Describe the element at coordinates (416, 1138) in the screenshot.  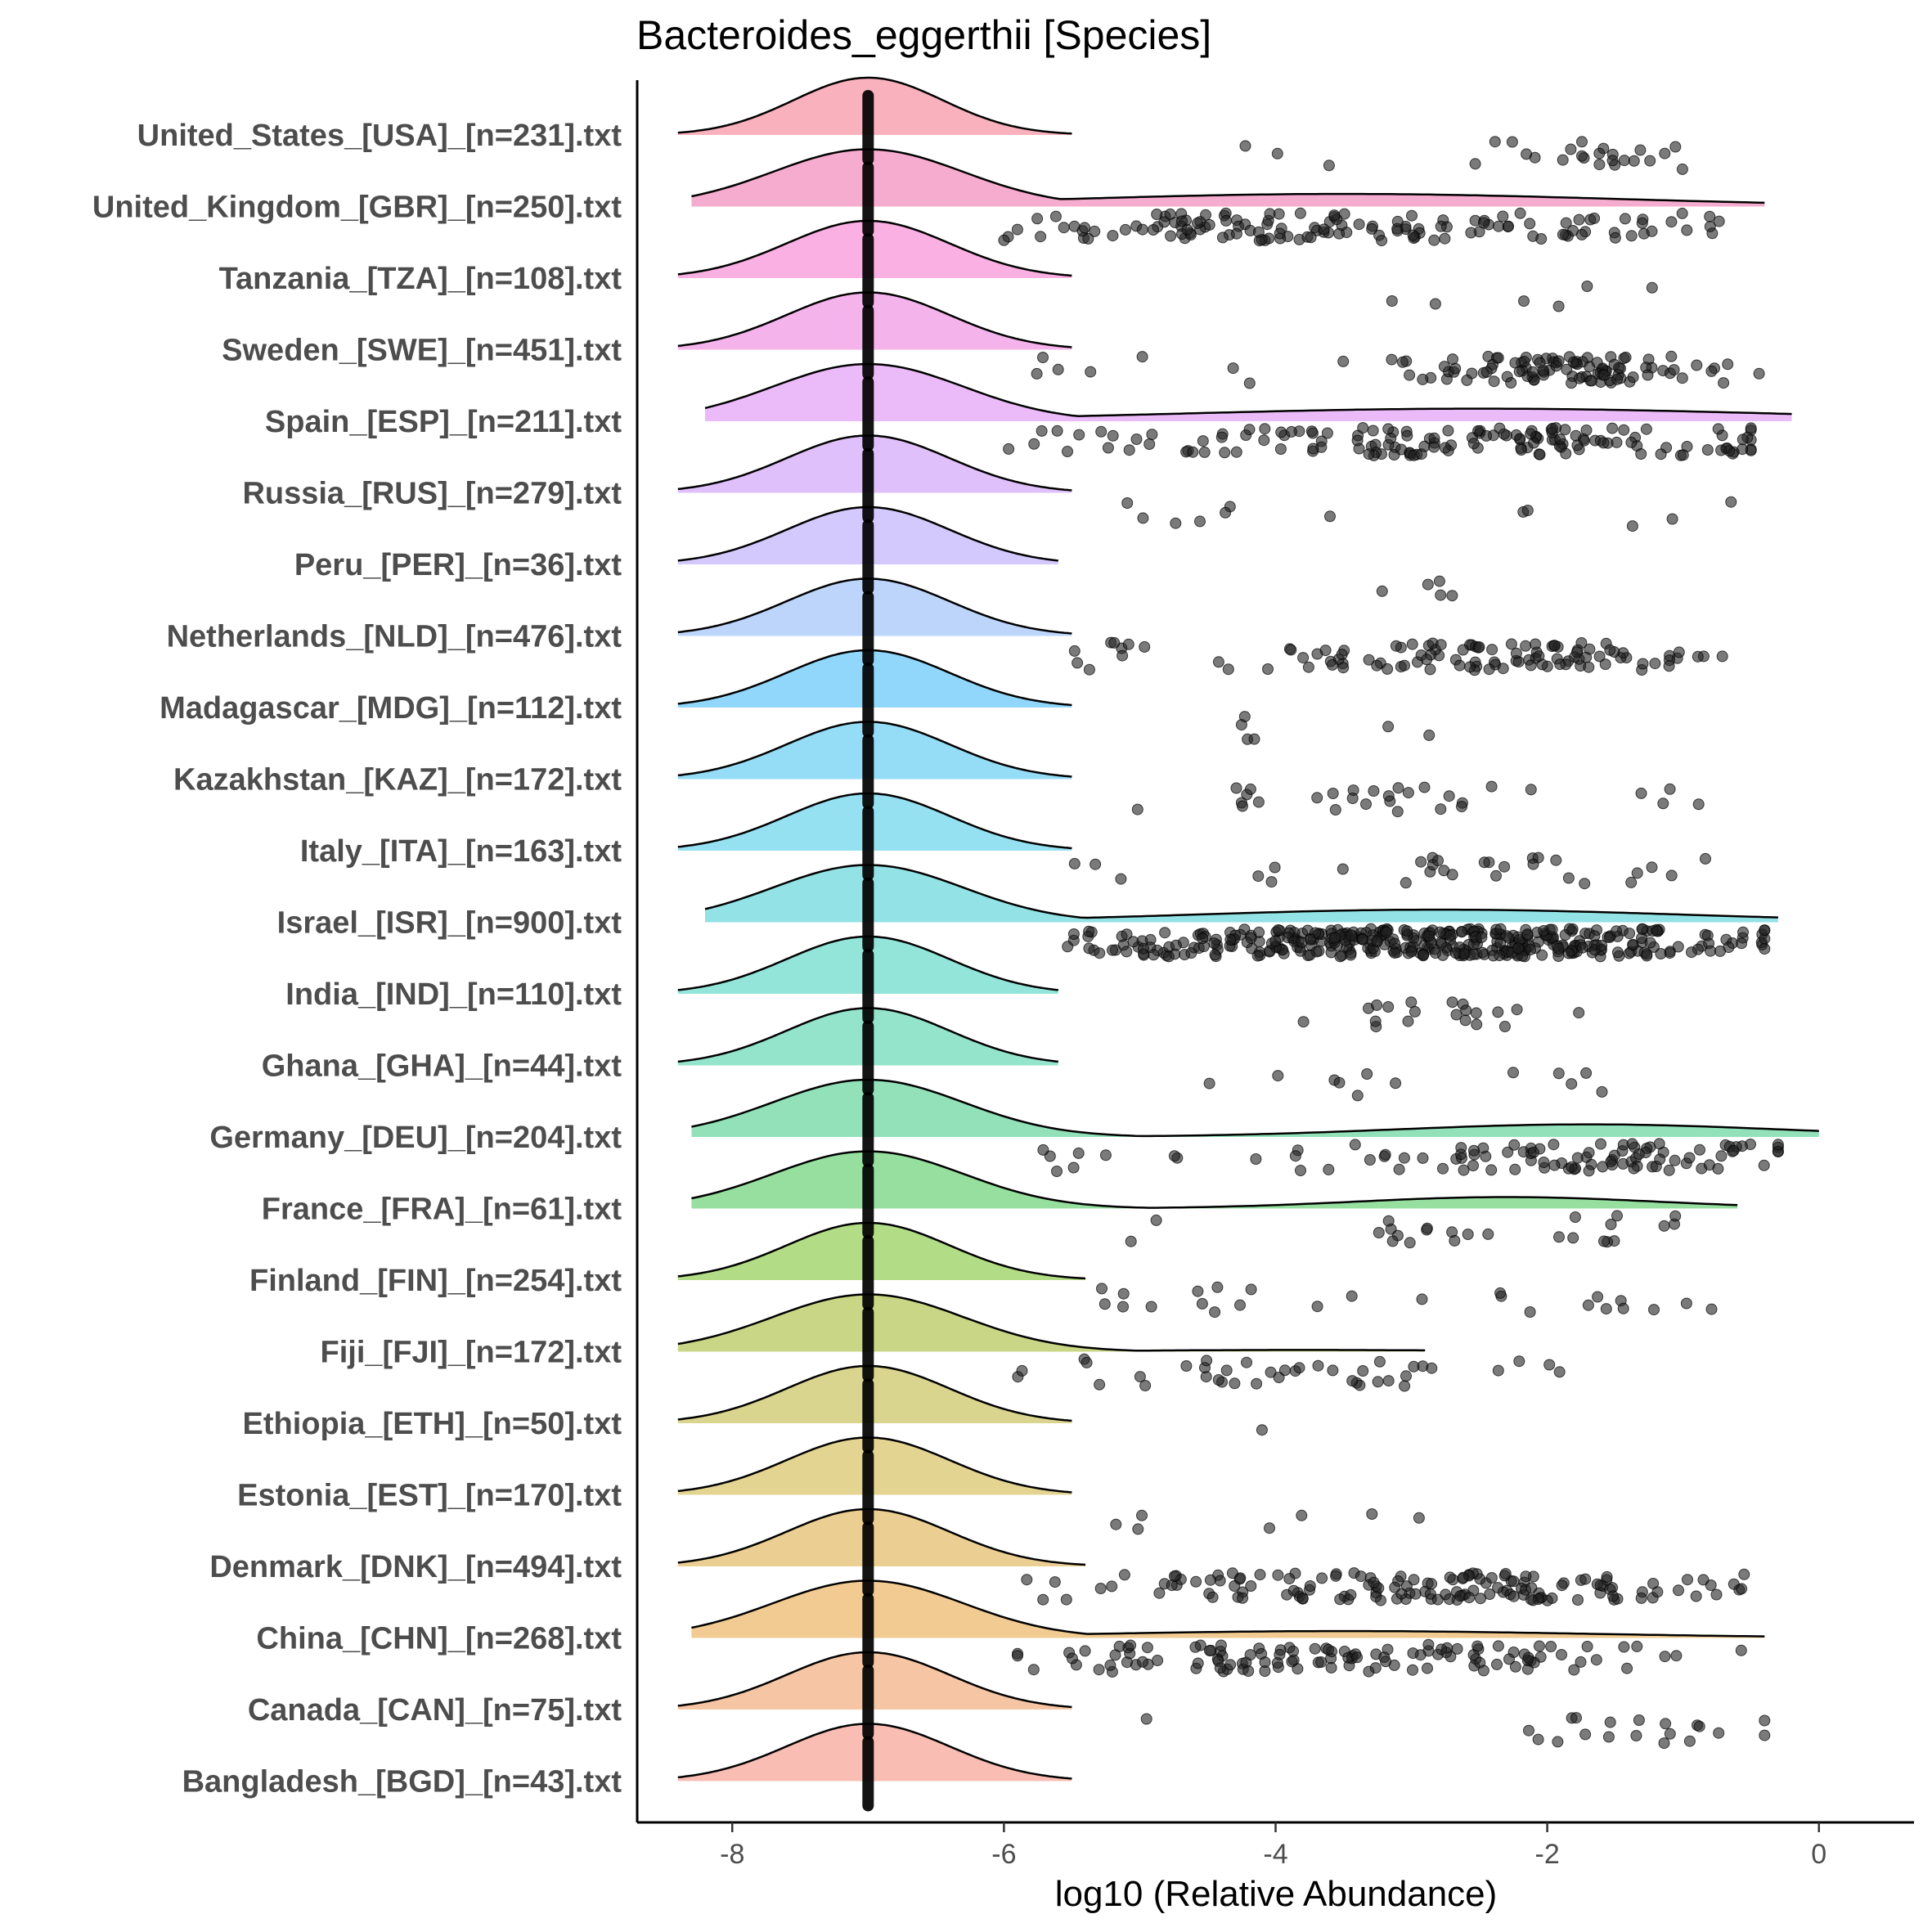
I see `y-label: Germany_[DEU]_[n=204].txt` at that location.